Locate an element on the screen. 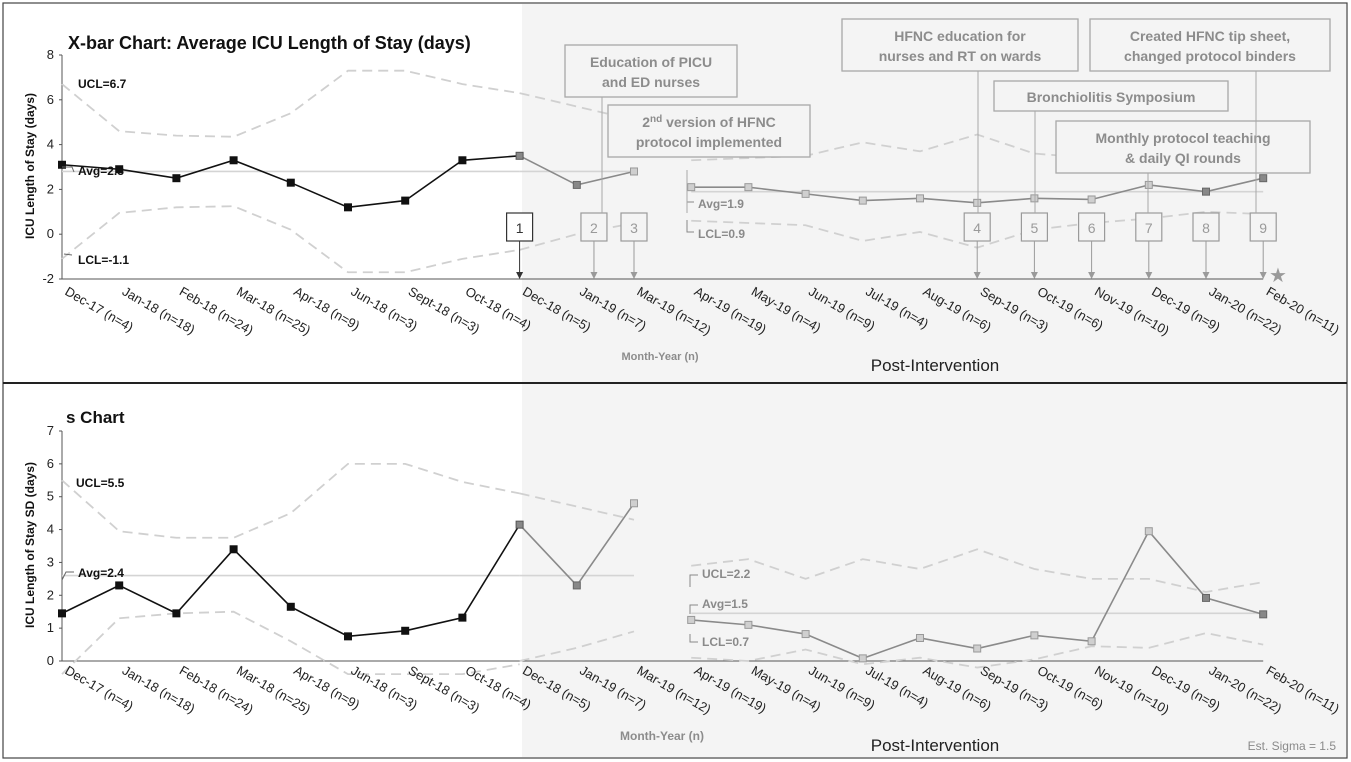 The height and width of the screenshot is (762, 1351). s-ucl-label: UCL=5.5 is located at coordinates (100, 483).